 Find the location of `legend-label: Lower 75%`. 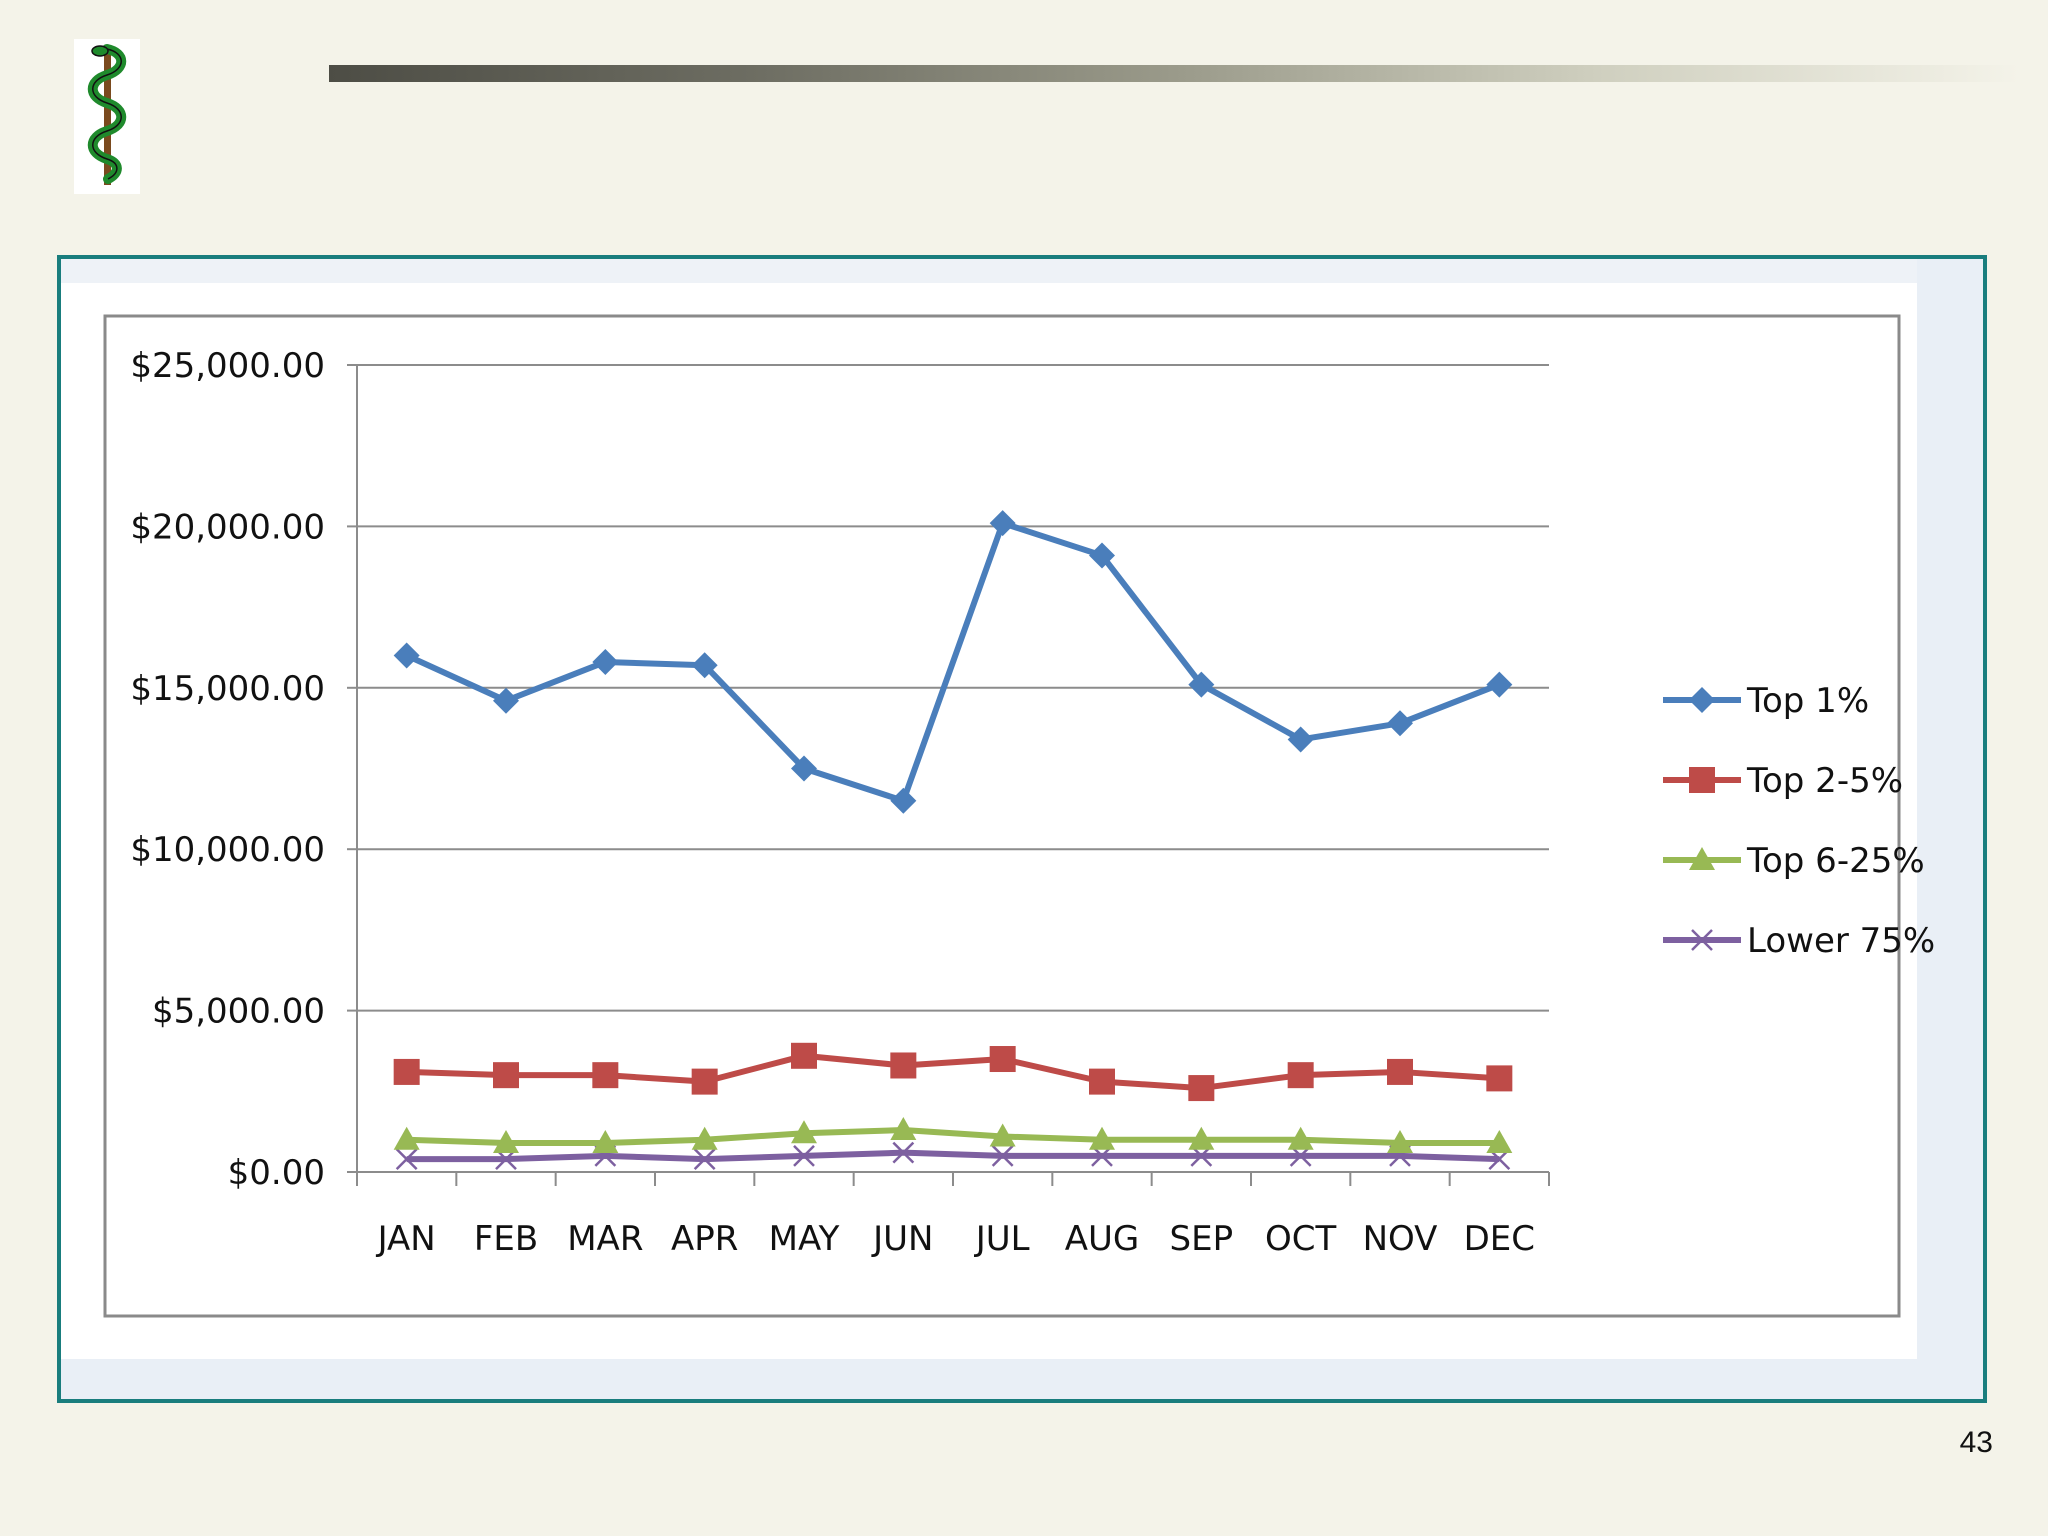

legend-label: Lower 75% is located at coordinates (1841, 941).